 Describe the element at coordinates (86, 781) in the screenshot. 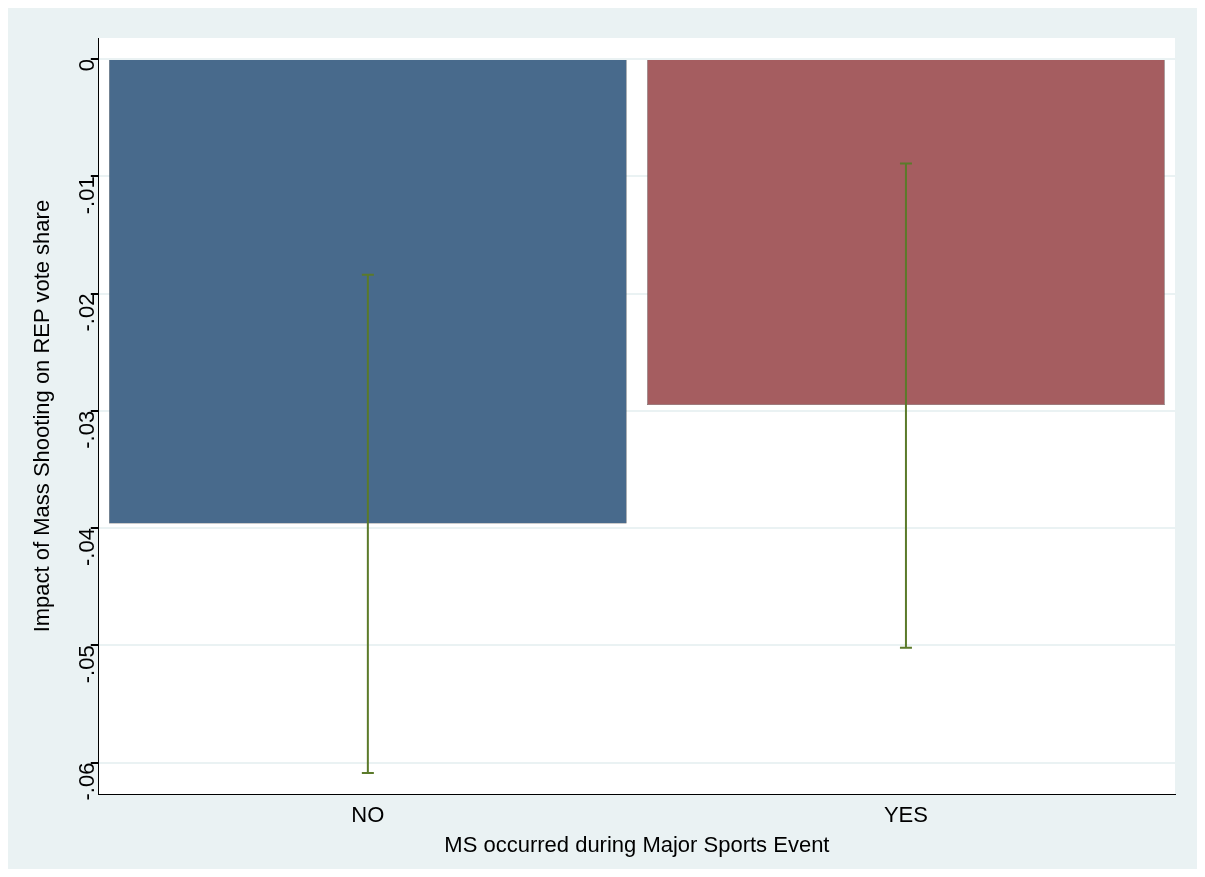

I see `y-tick-label: -.06` at that location.